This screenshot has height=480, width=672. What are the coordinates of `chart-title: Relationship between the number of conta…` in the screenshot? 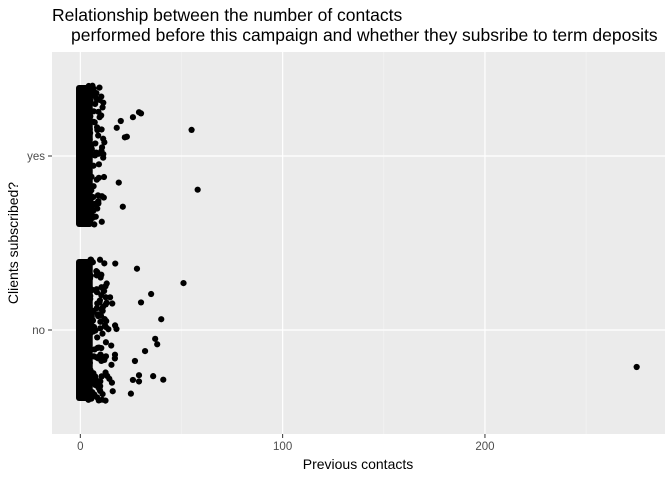 It's located at (227, 15).